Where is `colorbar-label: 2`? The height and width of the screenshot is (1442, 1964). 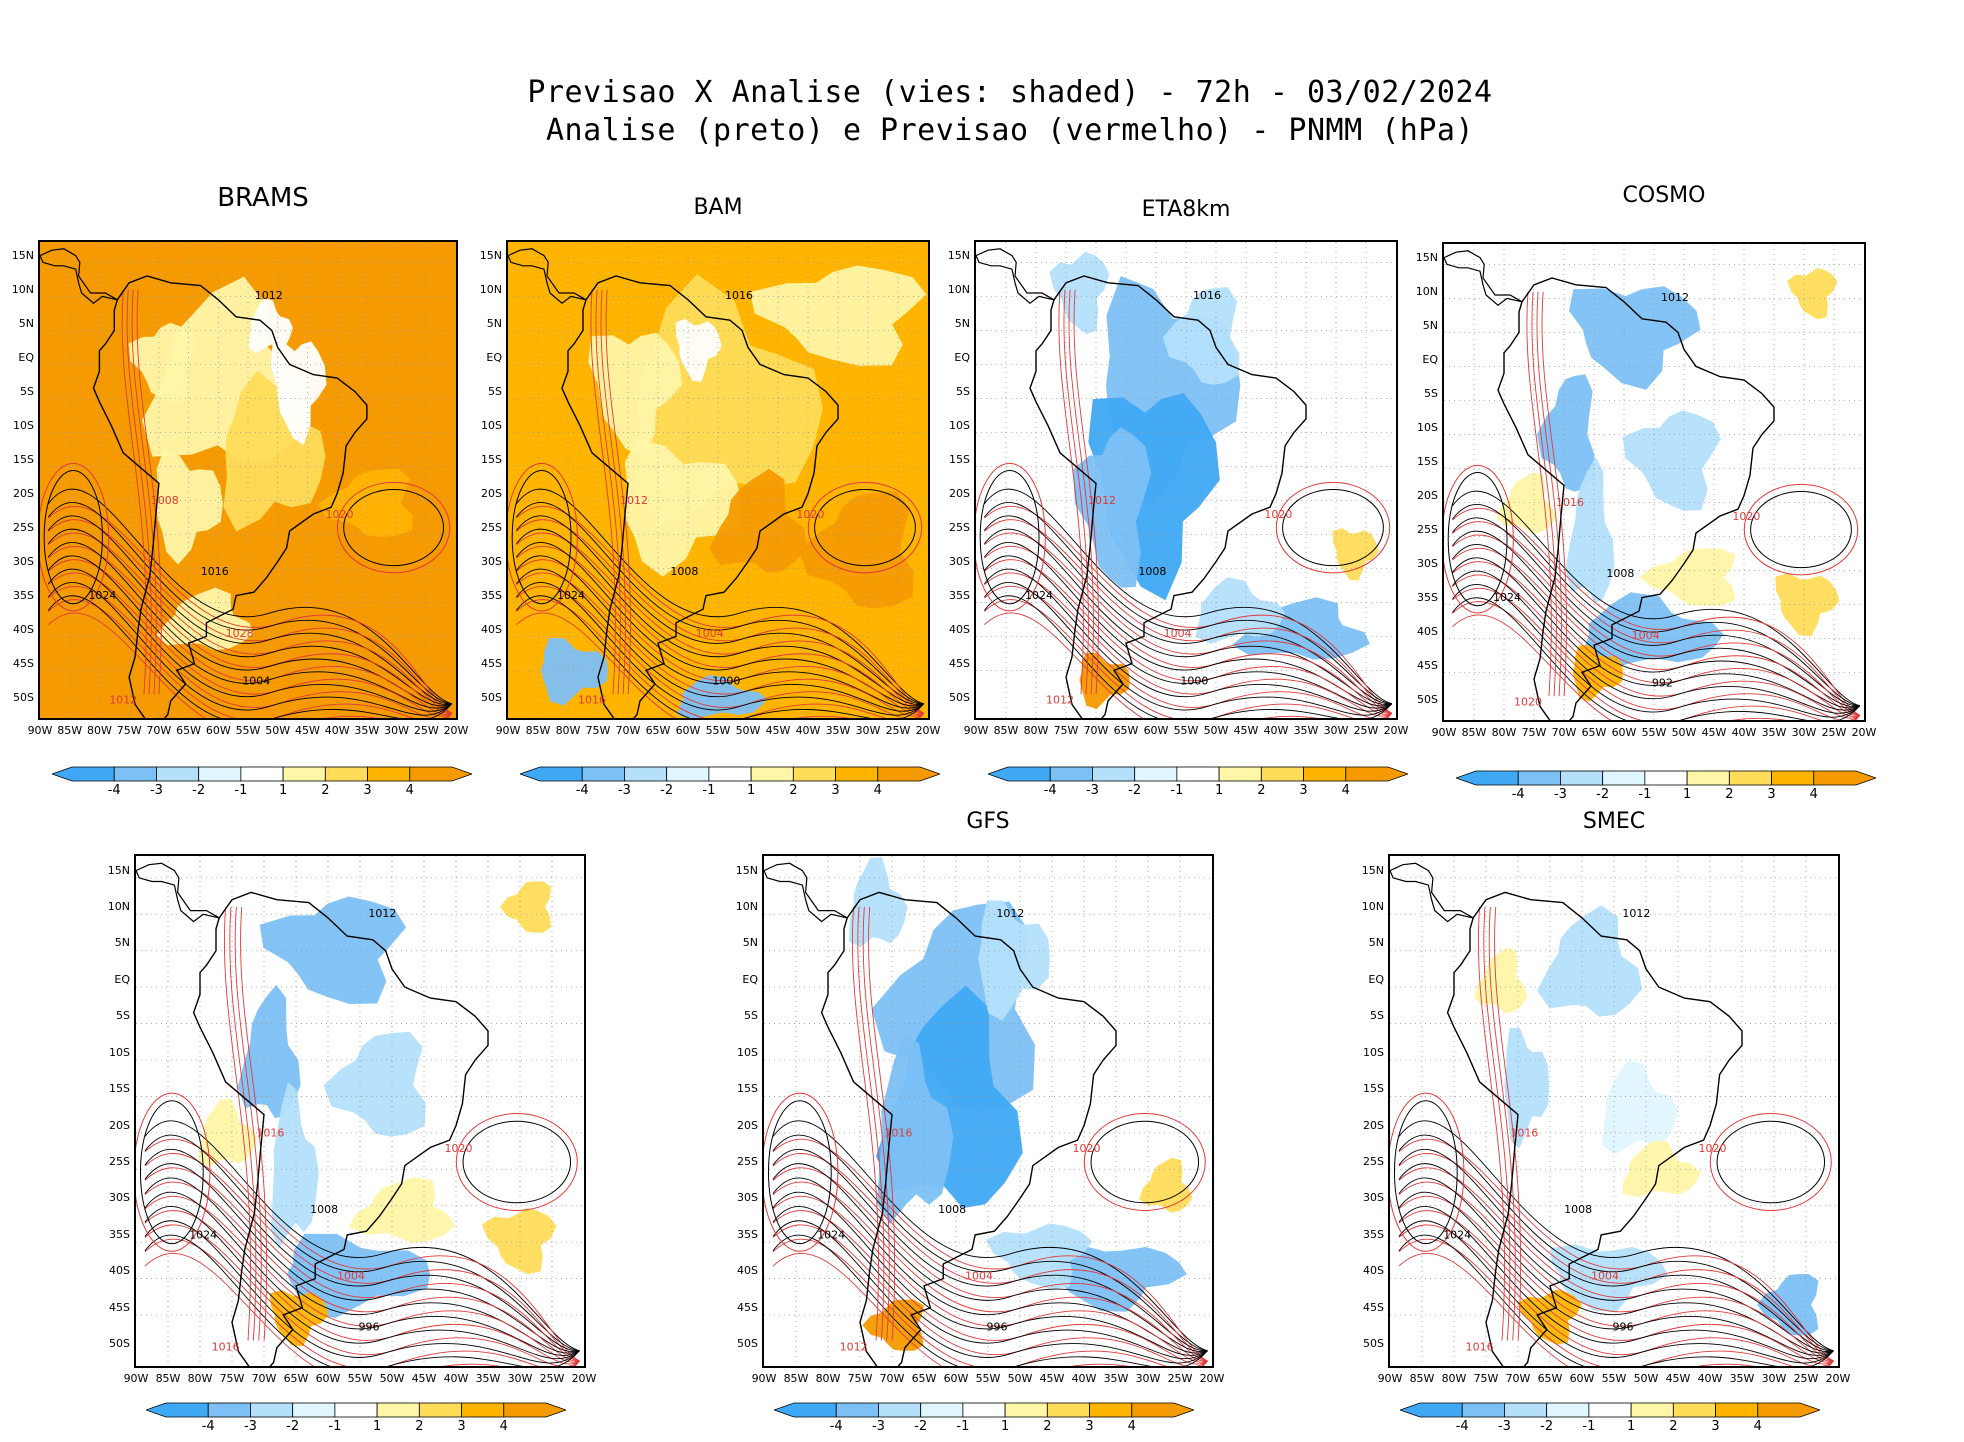 colorbar-label: 2 is located at coordinates (1729, 794).